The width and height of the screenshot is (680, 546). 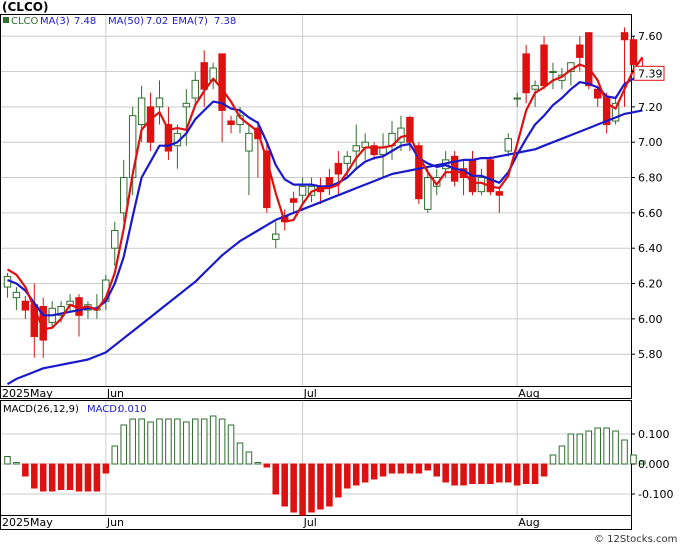 I want to click on last-price-badge-bg, so click(x=649, y=73).